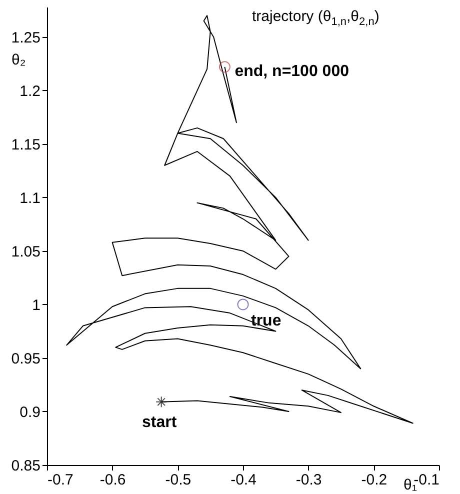  Describe the element at coordinates (61, 480) in the screenshot. I see `x-tick-label: -0.7` at that location.